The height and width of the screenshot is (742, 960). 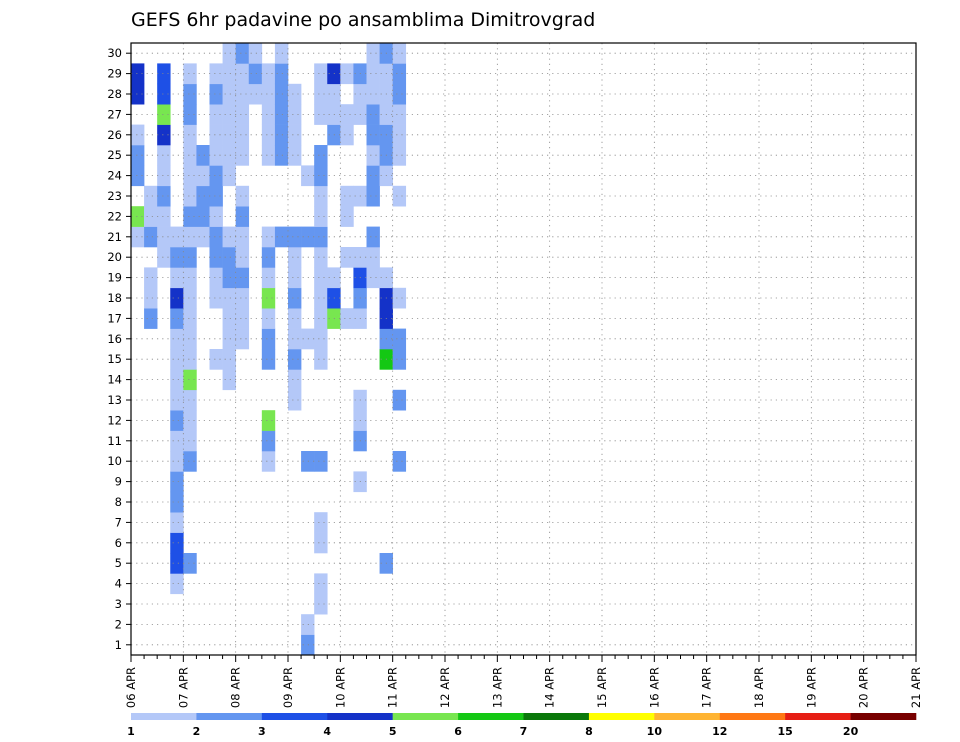 I want to click on x-tick-label: 21 APR, so click(x=916, y=687).